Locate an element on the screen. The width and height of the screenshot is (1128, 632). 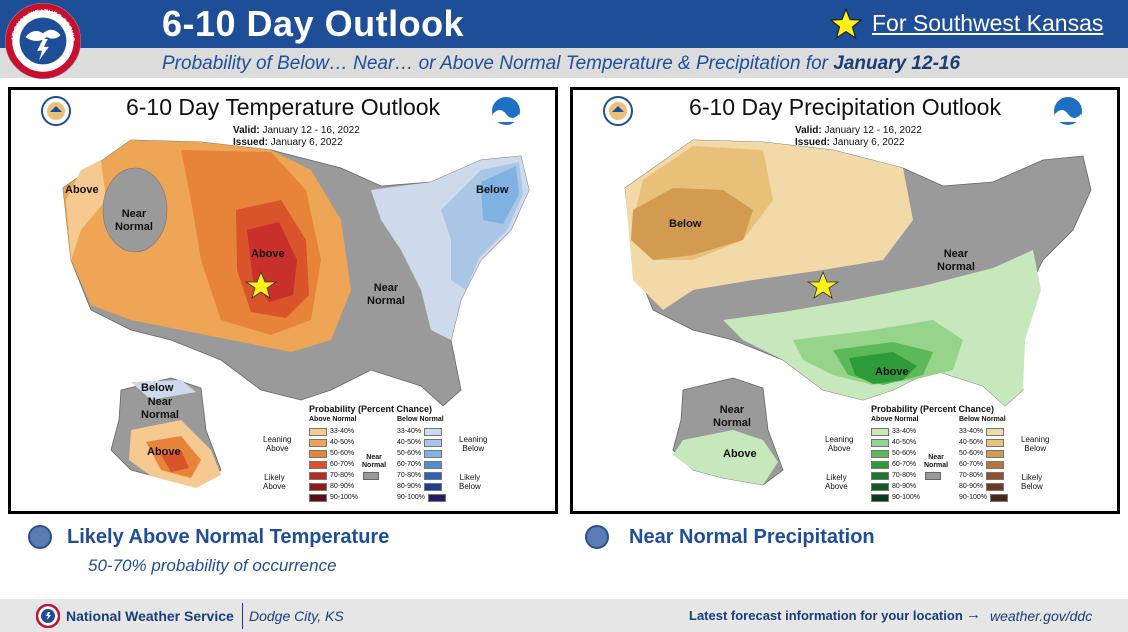
legend-range-label: 80-90% is located at coordinates (904, 486).